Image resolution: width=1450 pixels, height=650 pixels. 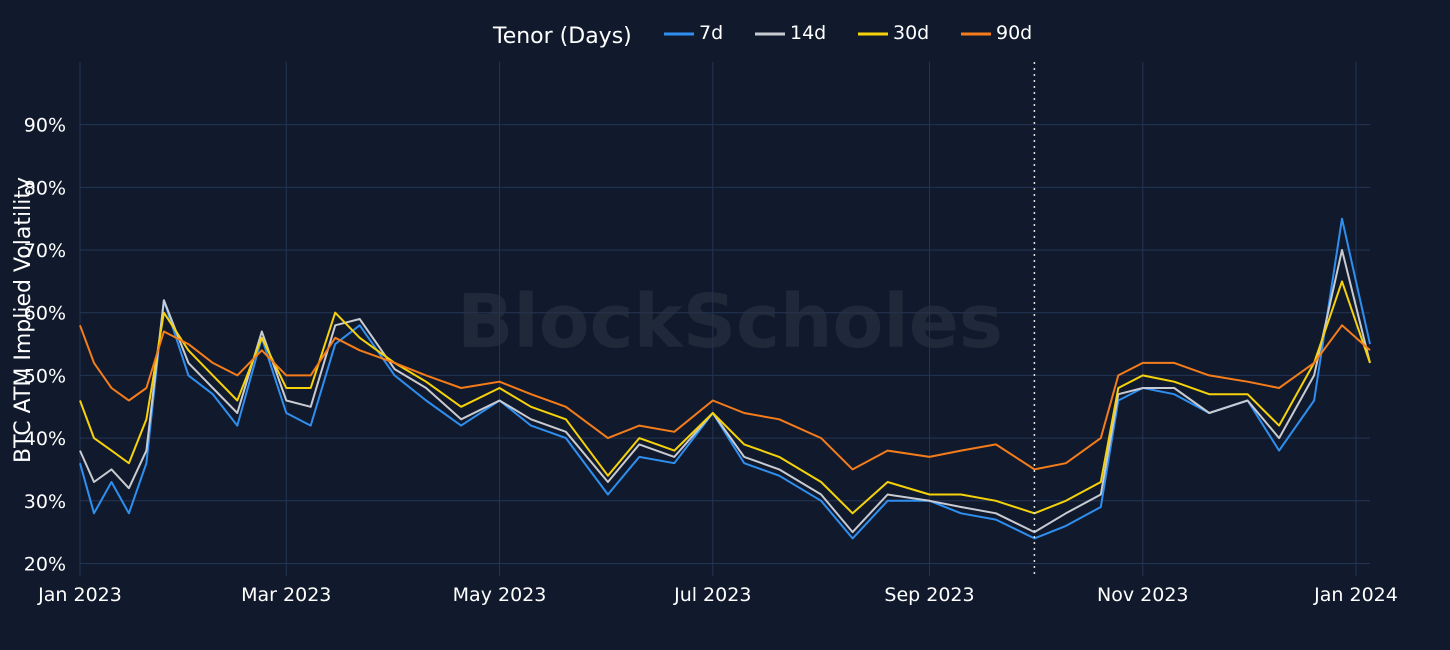 I want to click on legend-label: 90d, so click(x=1014, y=33).